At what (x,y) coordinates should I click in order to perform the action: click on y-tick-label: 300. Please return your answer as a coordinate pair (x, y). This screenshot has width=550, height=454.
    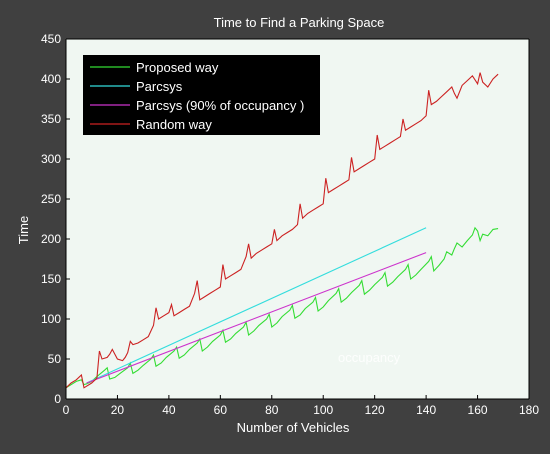
    Looking at the image, I should click on (51, 159).